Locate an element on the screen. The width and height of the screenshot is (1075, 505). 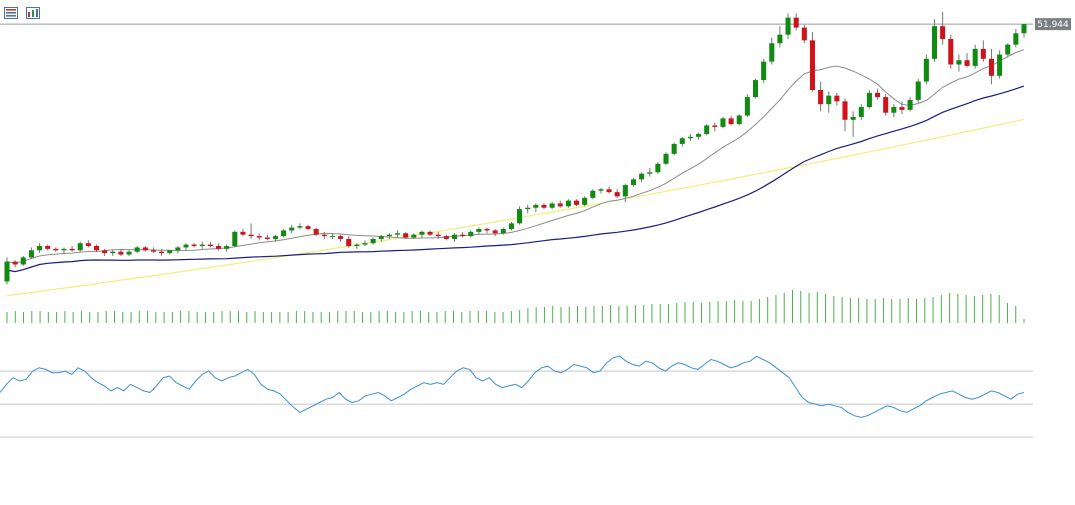
toolbar is located at coordinates (22, 12).